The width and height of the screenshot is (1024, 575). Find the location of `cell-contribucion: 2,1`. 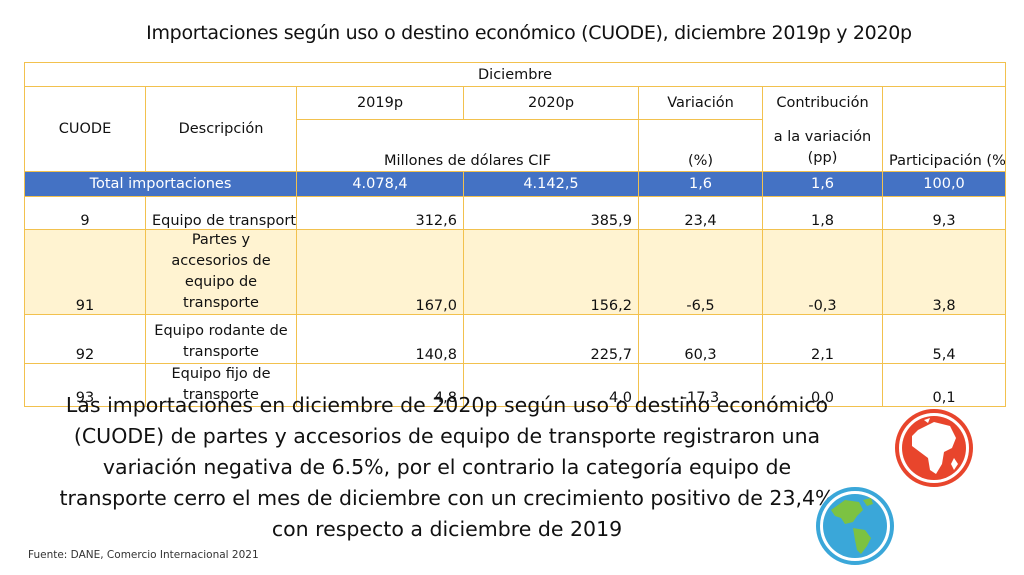

cell-contribucion: 2,1 is located at coordinates (822, 339).